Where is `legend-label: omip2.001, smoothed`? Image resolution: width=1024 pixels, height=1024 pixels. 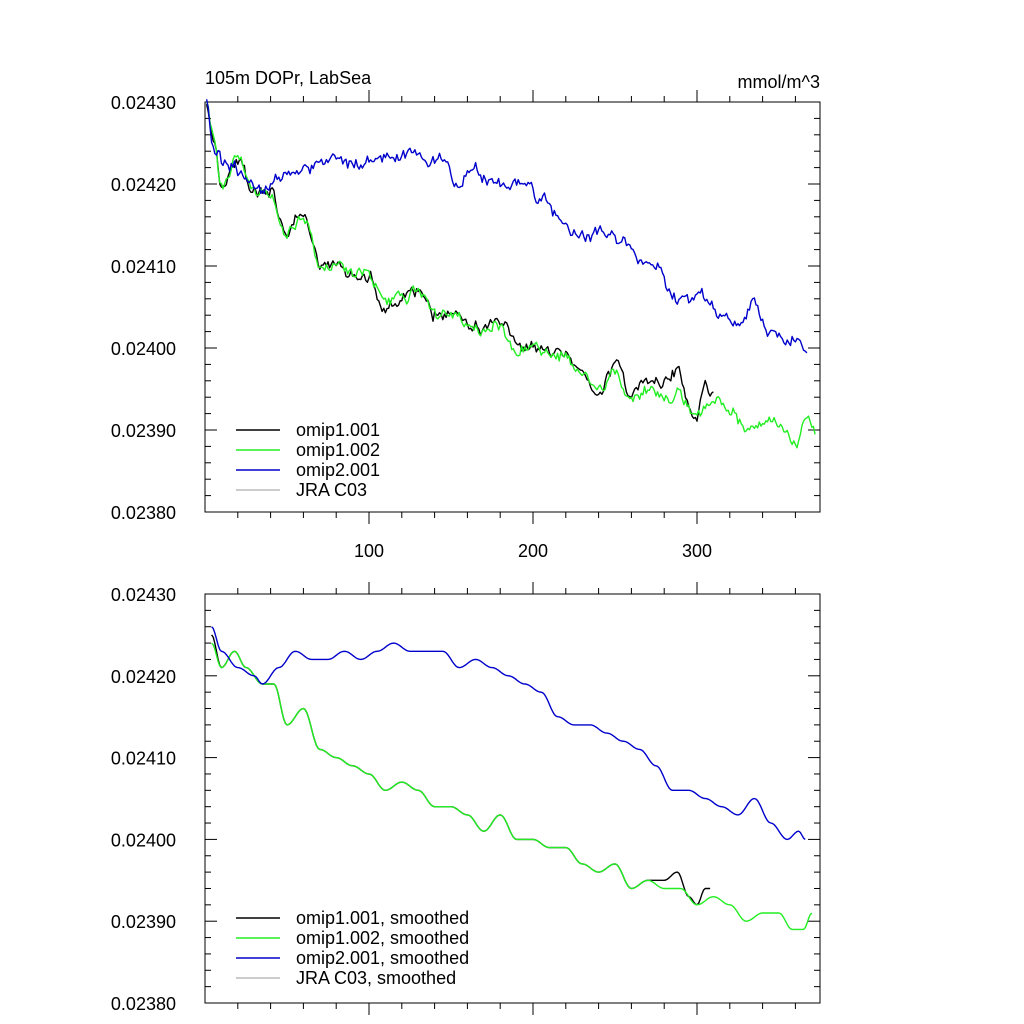
legend-label: omip2.001, smoothed is located at coordinates (382, 958).